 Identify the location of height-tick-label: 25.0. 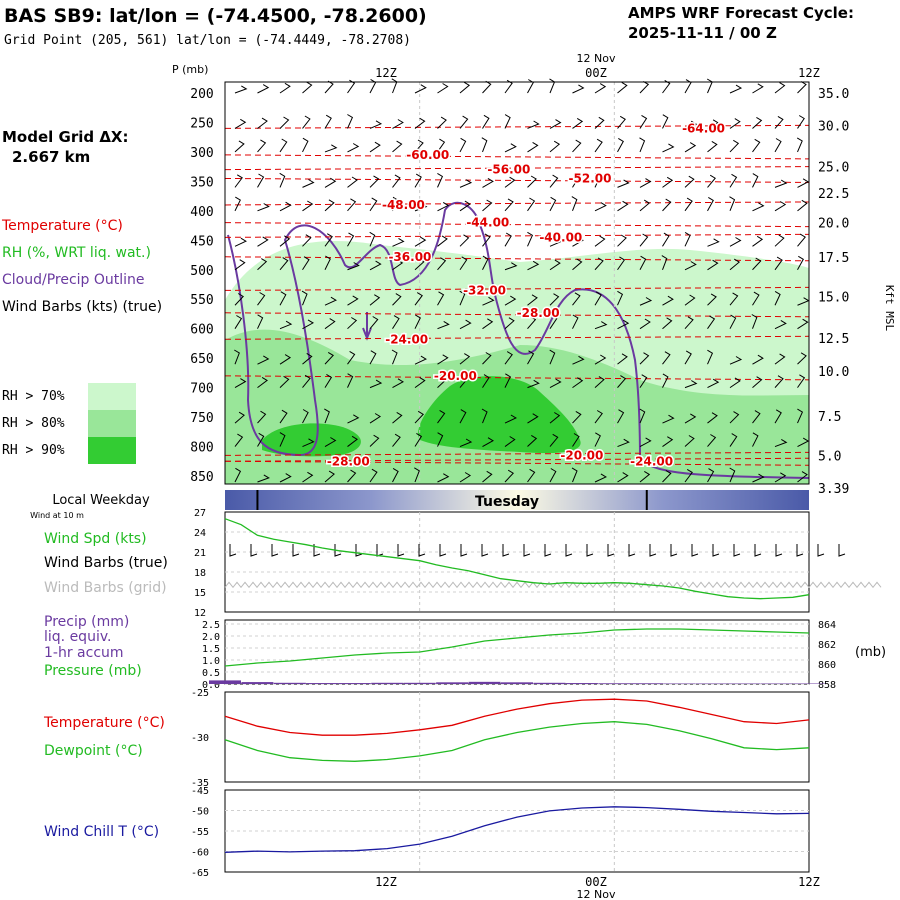
(833, 168).